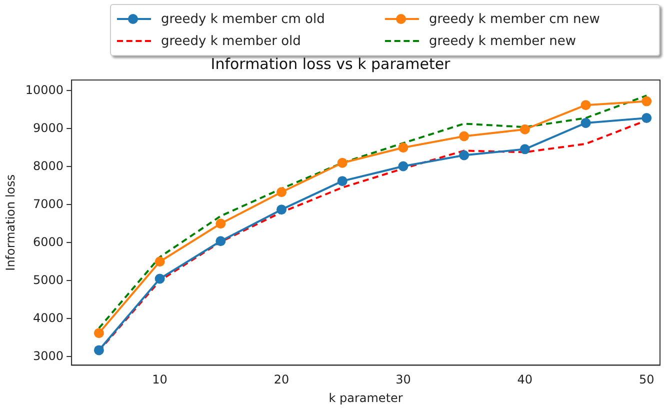 Image resolution: width=665 pixels, height=409 pixels. Describe the element at coordinates (44, 89) in the screenshot. I see `y-tick-label: 10000` at that location.